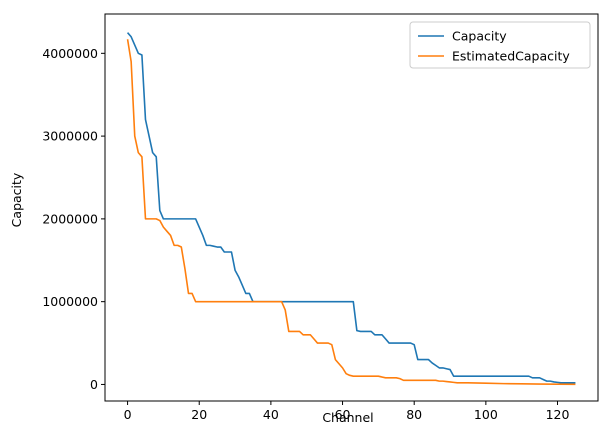 This screenshot has width=610, height=436. I want to click on x-tick-label: 40, so click(271, 414).